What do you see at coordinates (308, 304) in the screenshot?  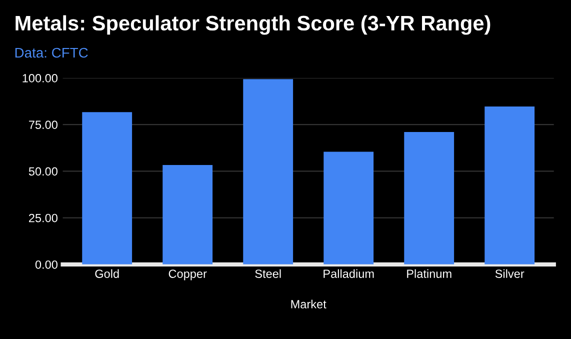 I see `x-axis-title: Market` at bounding box center [308, 304].